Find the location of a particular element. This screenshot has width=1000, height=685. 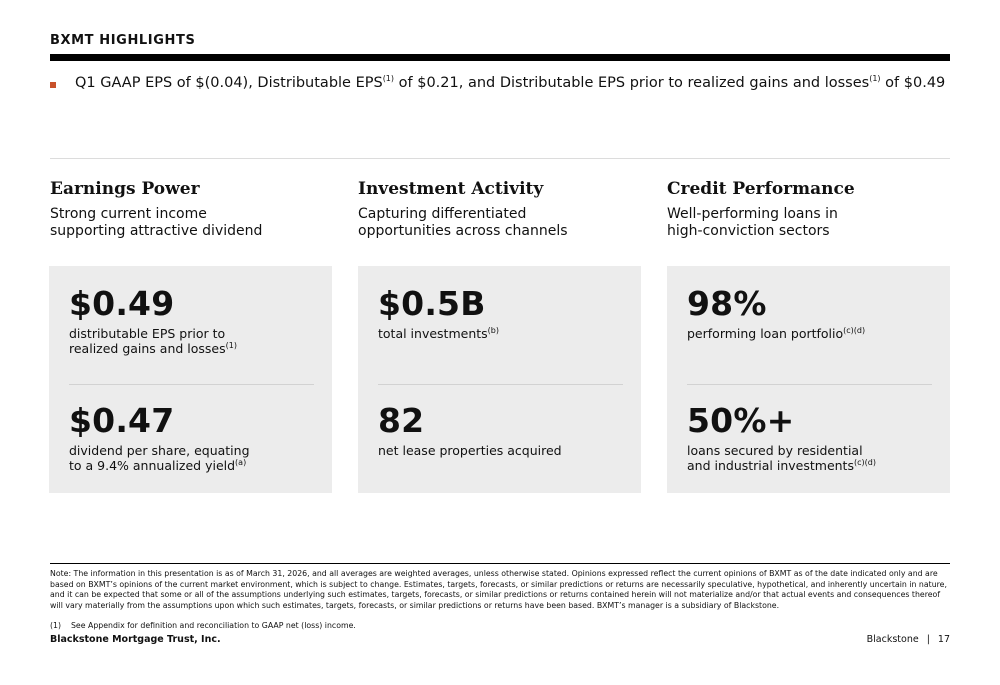

subtitle-line: Capturing differentiated is located at coordinates (442, 214).